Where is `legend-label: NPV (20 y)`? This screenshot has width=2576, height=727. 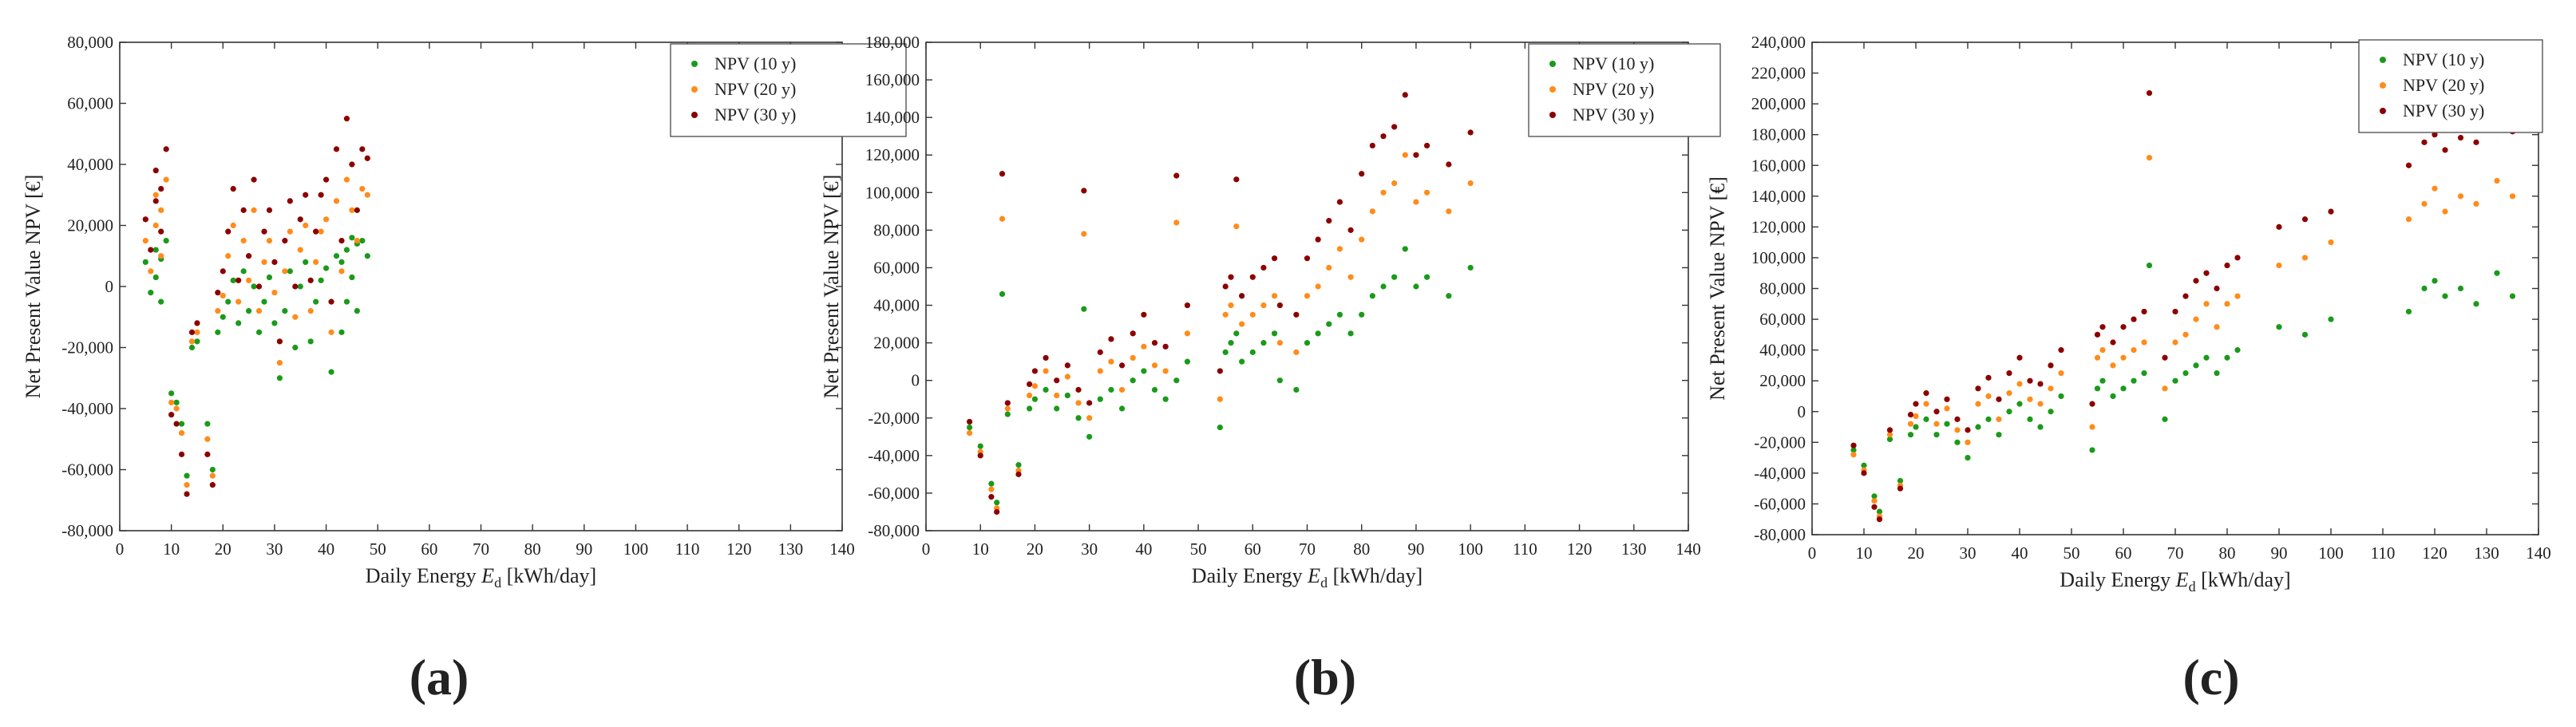
legend-label: NPV (20 y) is located at coordinates (755, 89).